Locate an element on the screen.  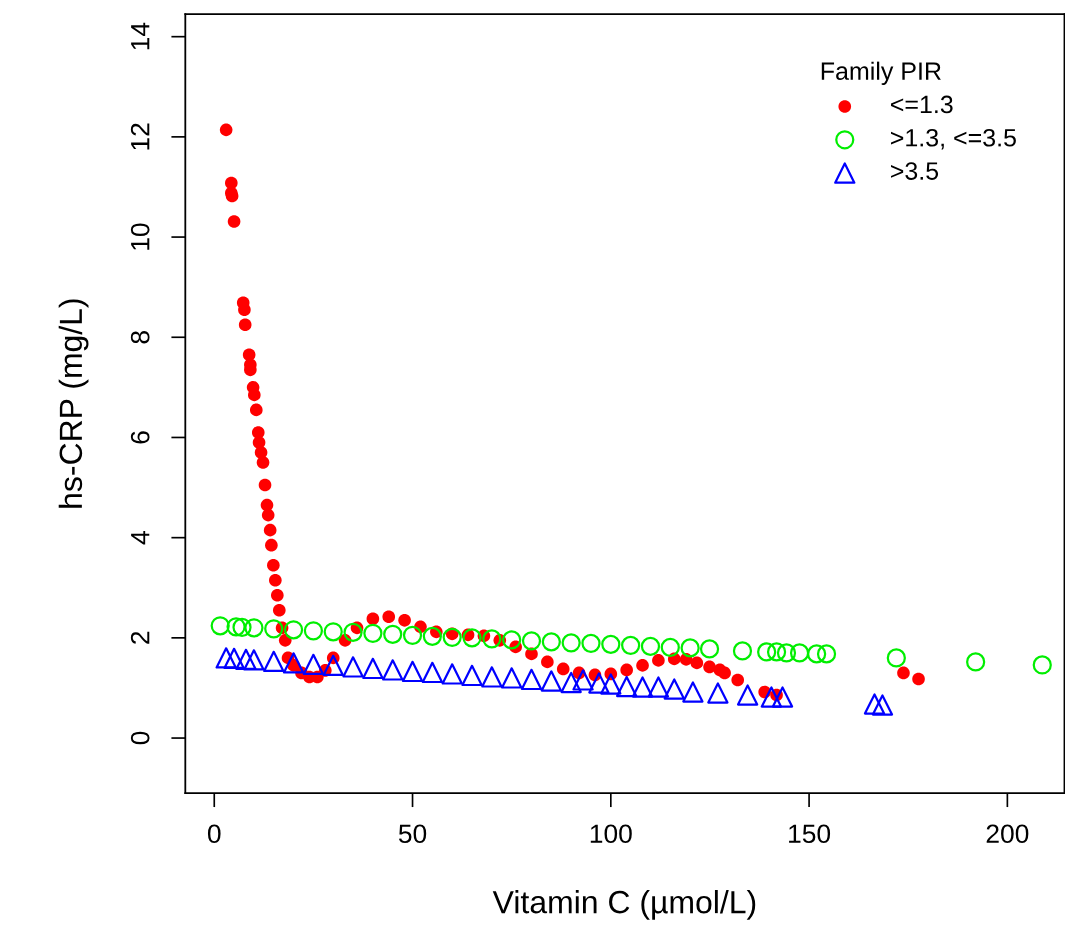
y-tick-label: 10 is located at coordinates (140, 236).